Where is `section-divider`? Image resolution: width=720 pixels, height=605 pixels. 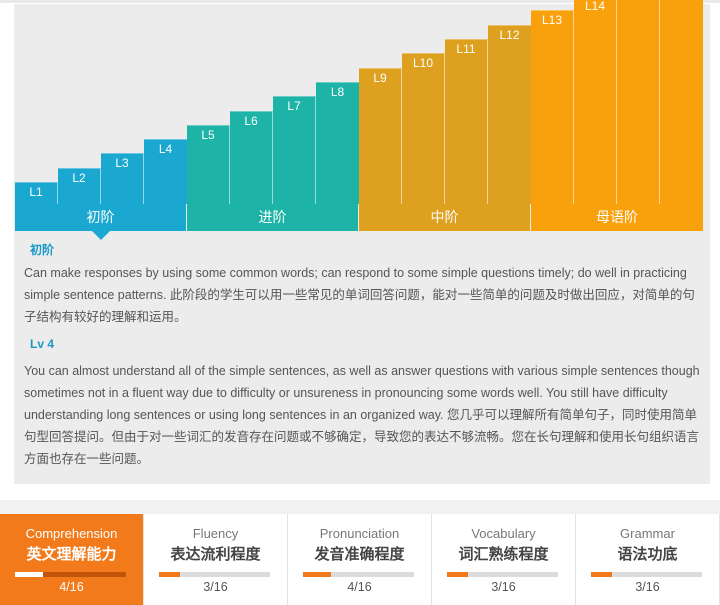
section-divider is located at coordinates (360, 507).